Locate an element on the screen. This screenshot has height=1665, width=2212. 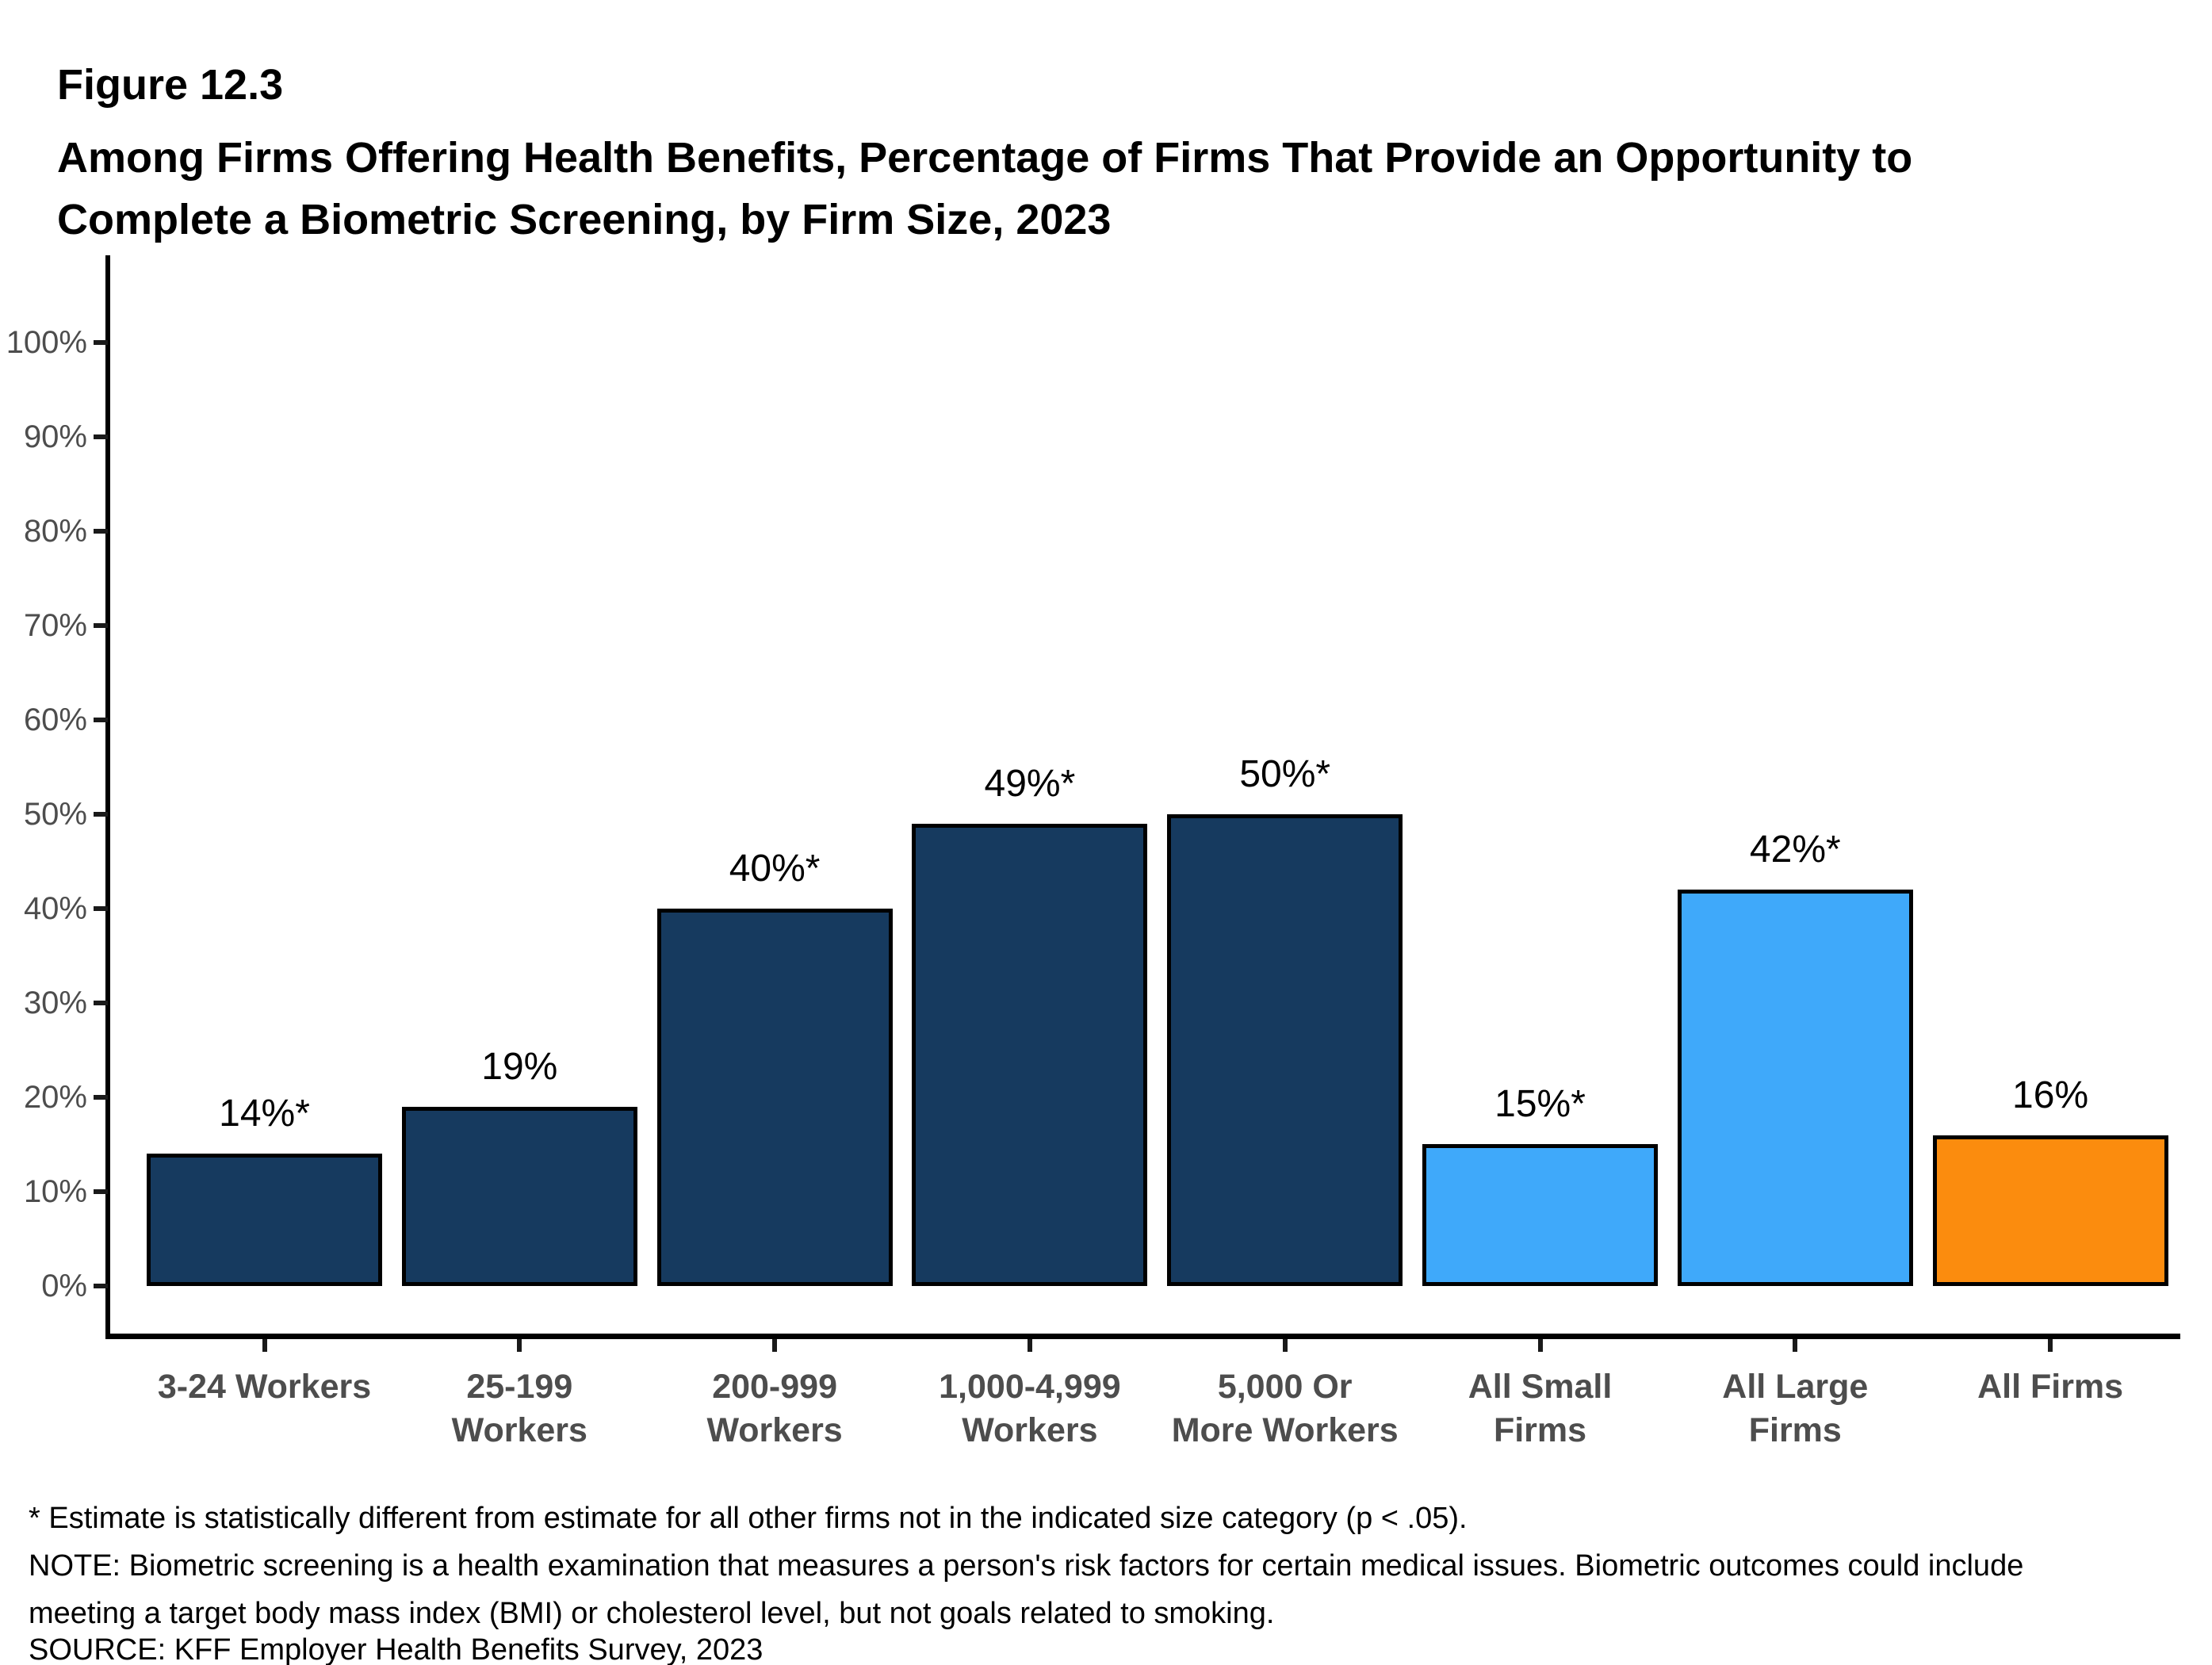
y-axis-tick-label: 20% is located at coordinates (55, 1097).